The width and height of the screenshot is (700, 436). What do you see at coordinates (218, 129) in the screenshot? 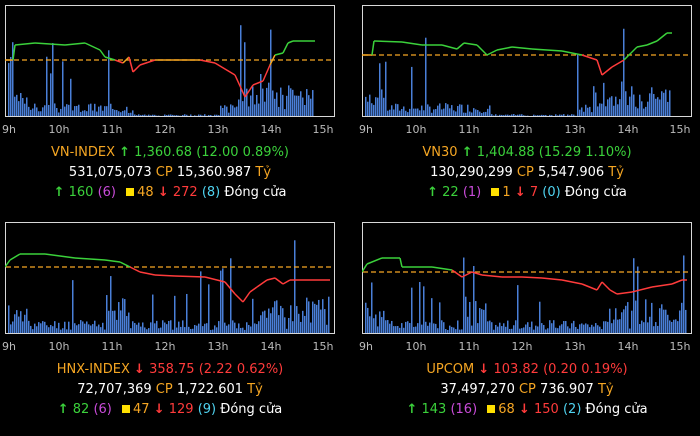
I see `x-tick-label: 13h` at bounding box center [218, 129].